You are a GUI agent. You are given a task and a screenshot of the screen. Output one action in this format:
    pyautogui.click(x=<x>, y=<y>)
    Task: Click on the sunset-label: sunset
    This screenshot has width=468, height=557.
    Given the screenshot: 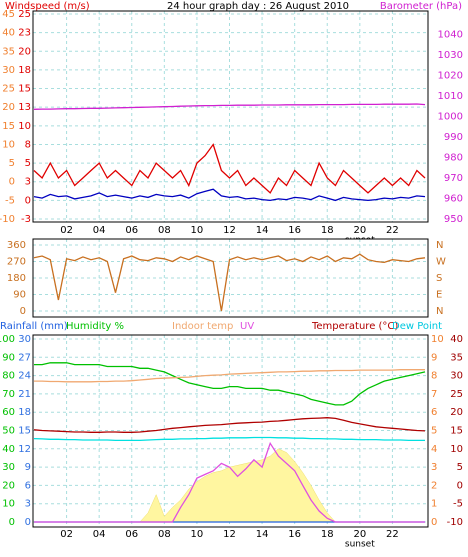 What is the action you would take?
    pyautogui.click(x=360, y=545)
    